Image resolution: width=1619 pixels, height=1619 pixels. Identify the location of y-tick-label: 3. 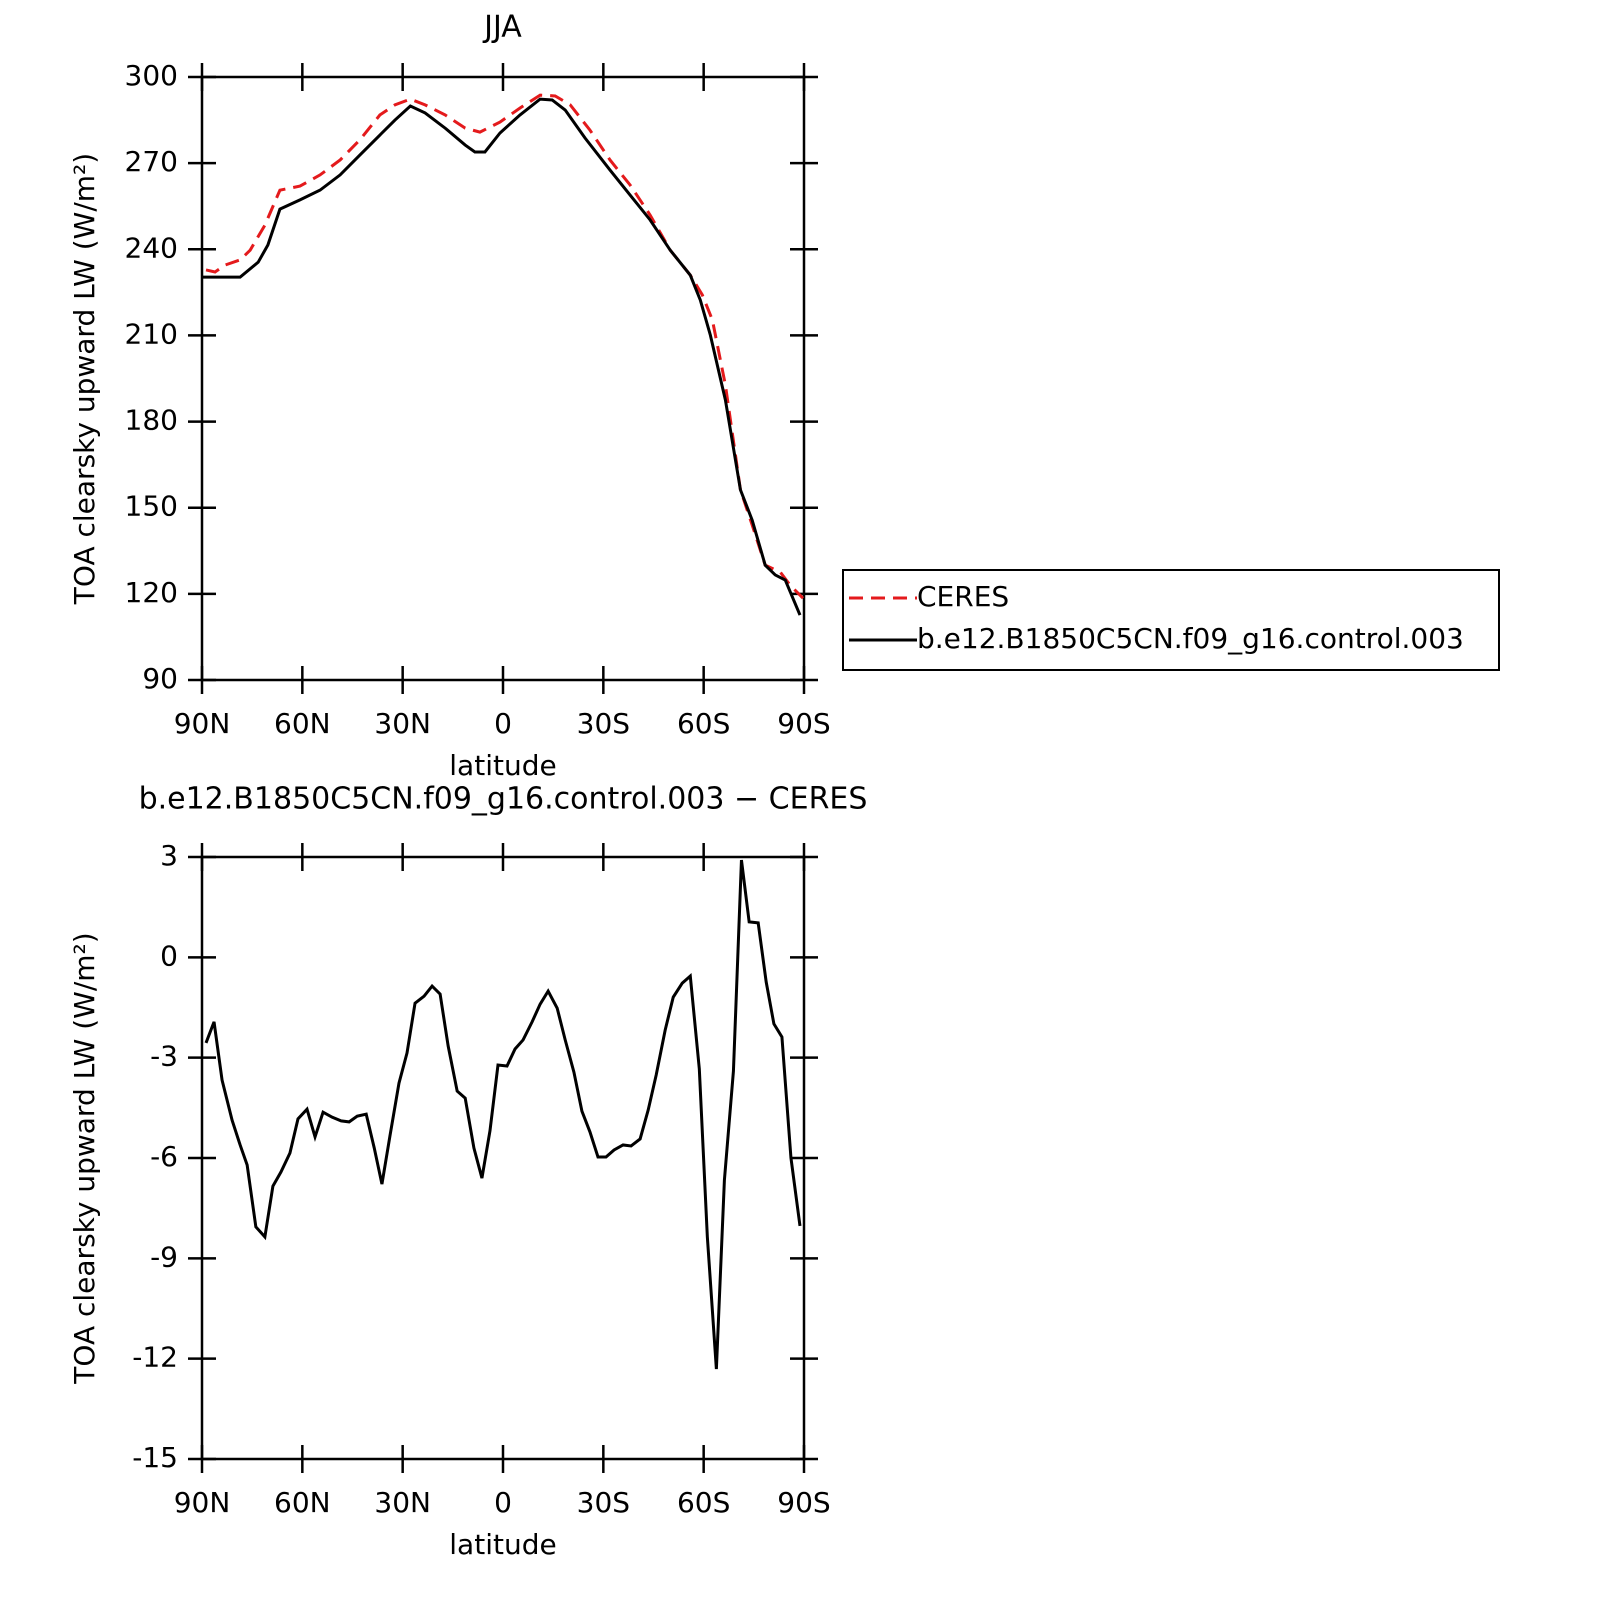
(169, 855).